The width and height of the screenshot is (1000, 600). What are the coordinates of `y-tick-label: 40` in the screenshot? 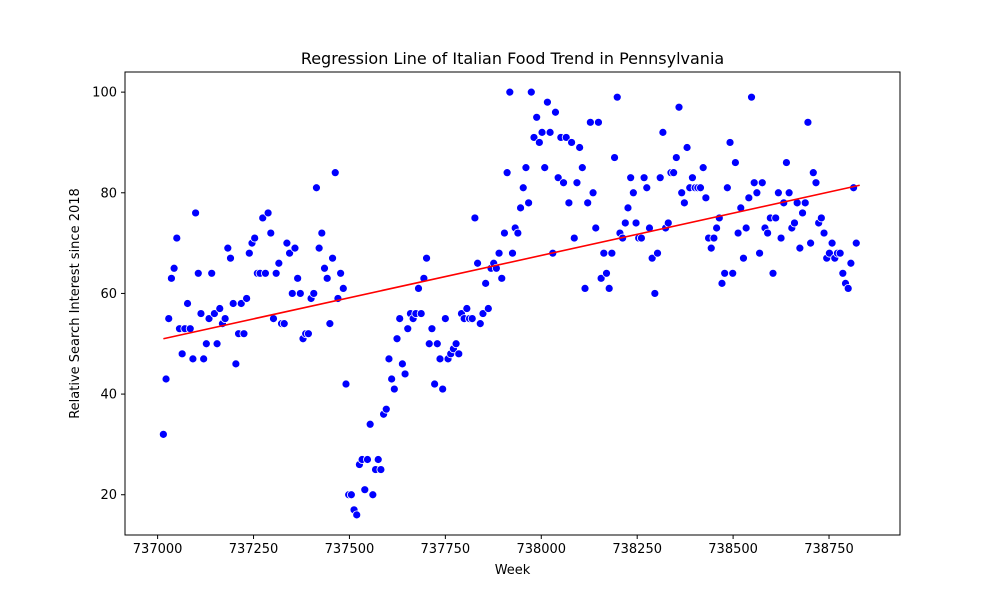 It's located at (108, 395).